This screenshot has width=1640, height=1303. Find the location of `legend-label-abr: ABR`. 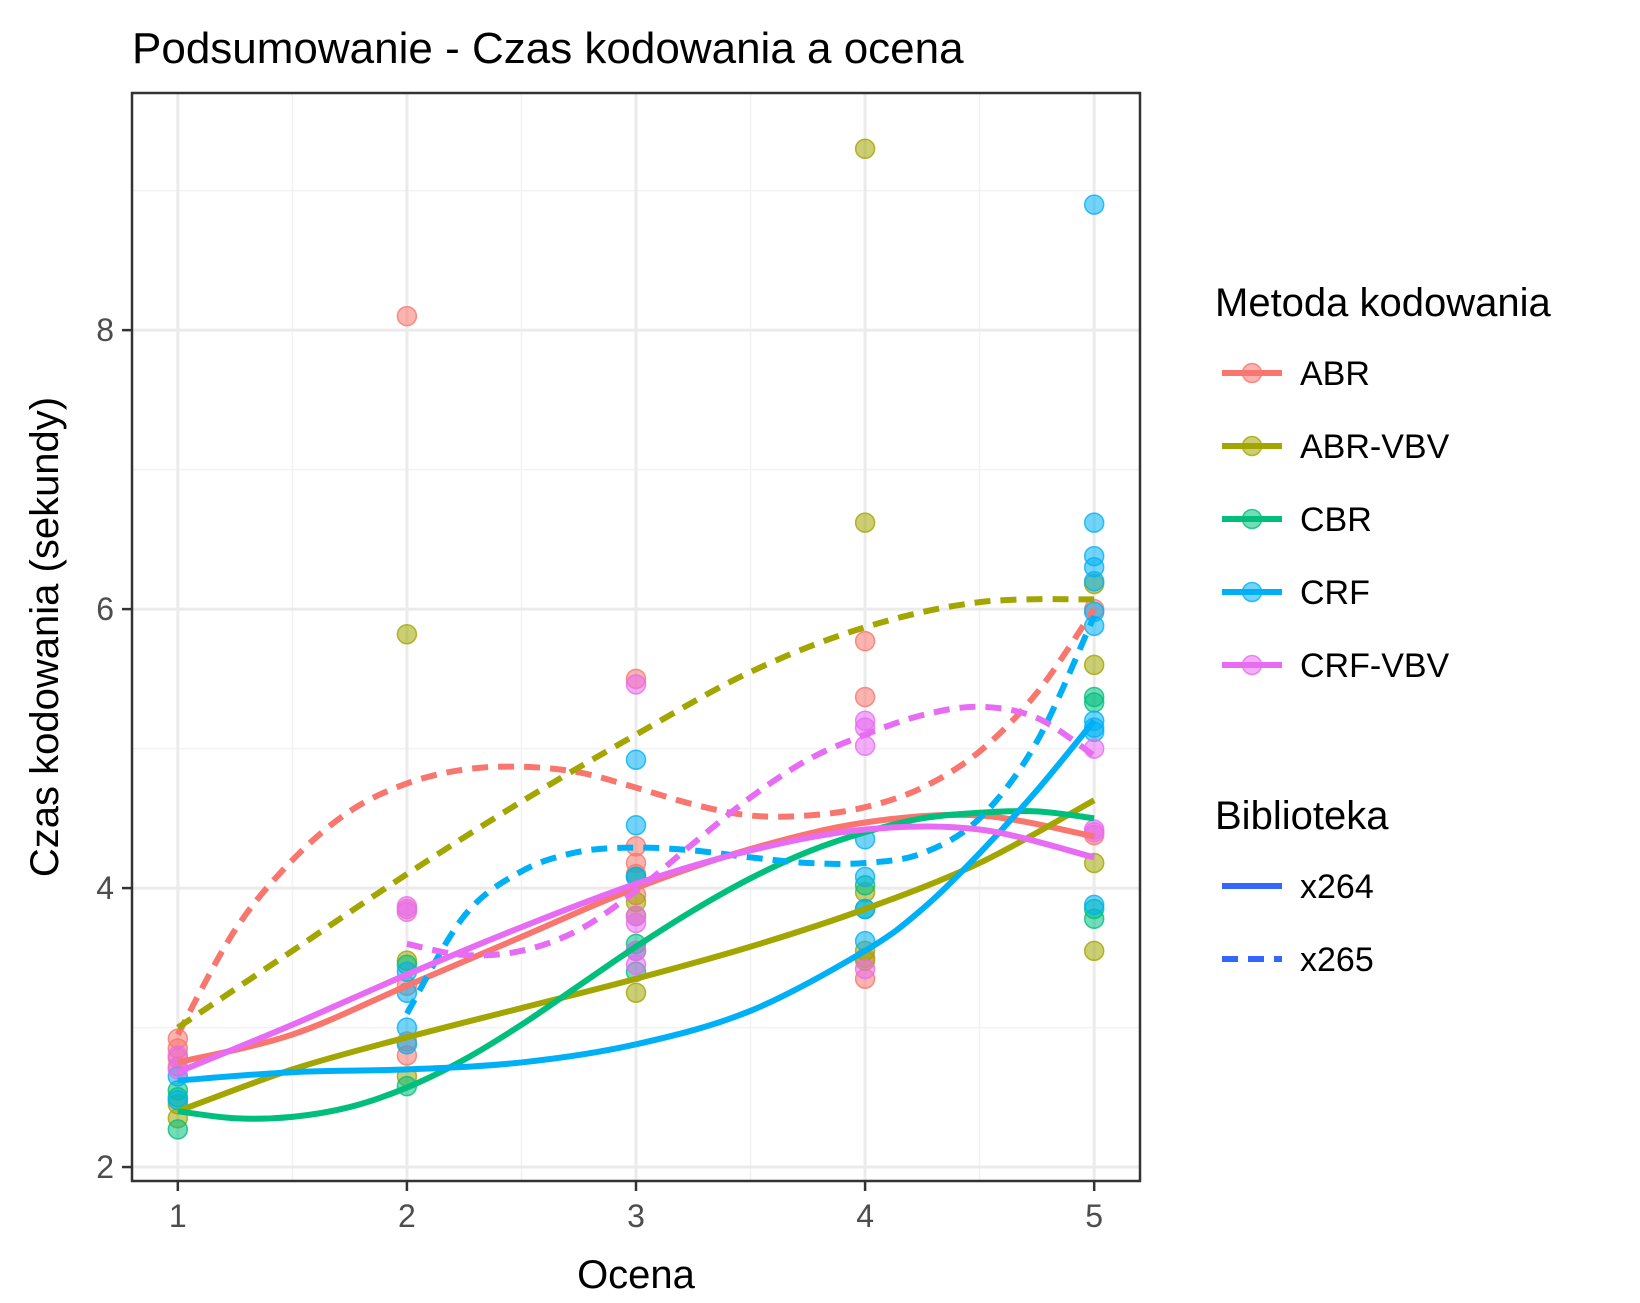

legend-label-abr: ABR is located at coordinates (1335, 374).